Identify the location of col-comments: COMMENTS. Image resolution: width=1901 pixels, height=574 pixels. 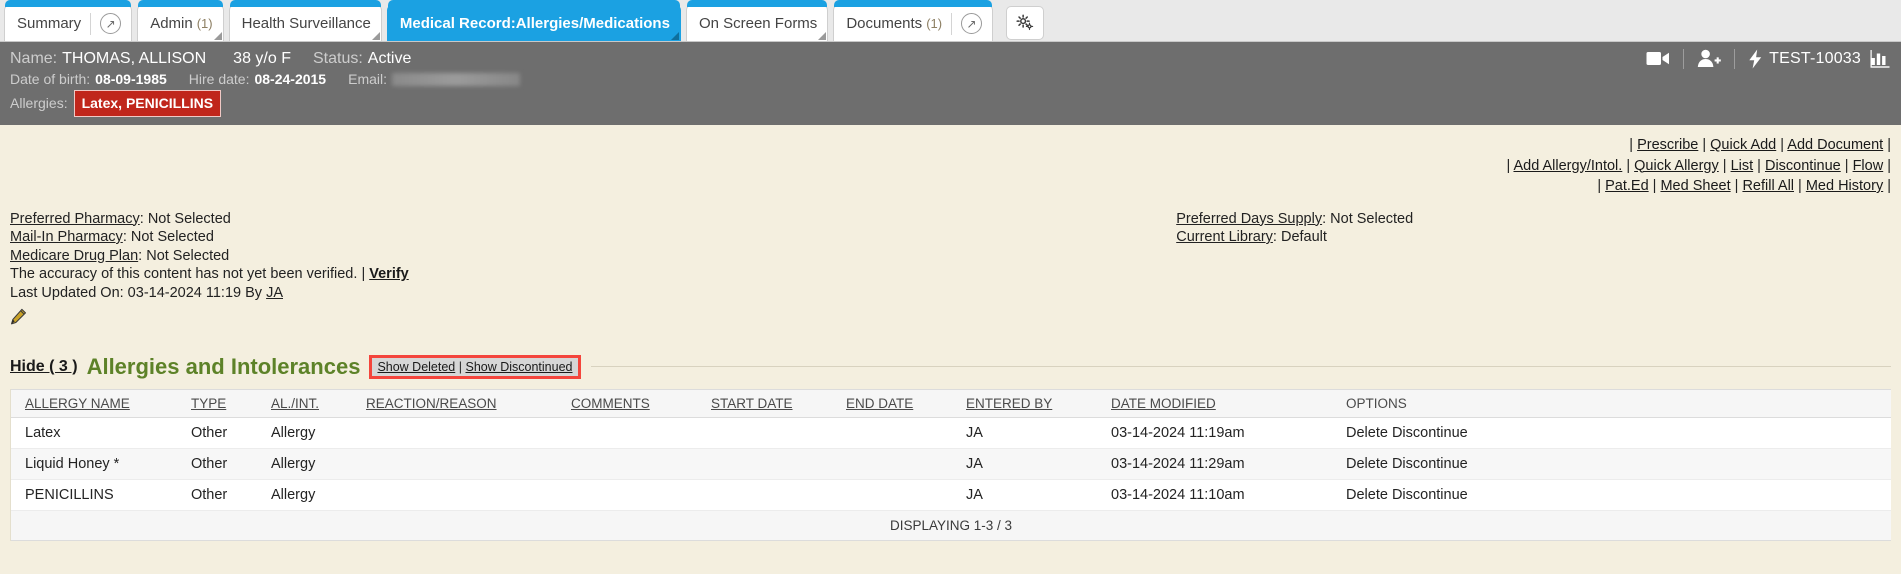
(641, 403).